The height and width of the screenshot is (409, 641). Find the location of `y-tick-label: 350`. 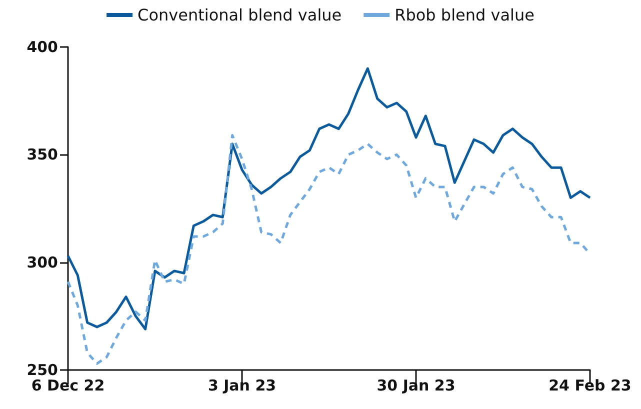

y-tick-label: 350 is located at coordinates (42, 155).